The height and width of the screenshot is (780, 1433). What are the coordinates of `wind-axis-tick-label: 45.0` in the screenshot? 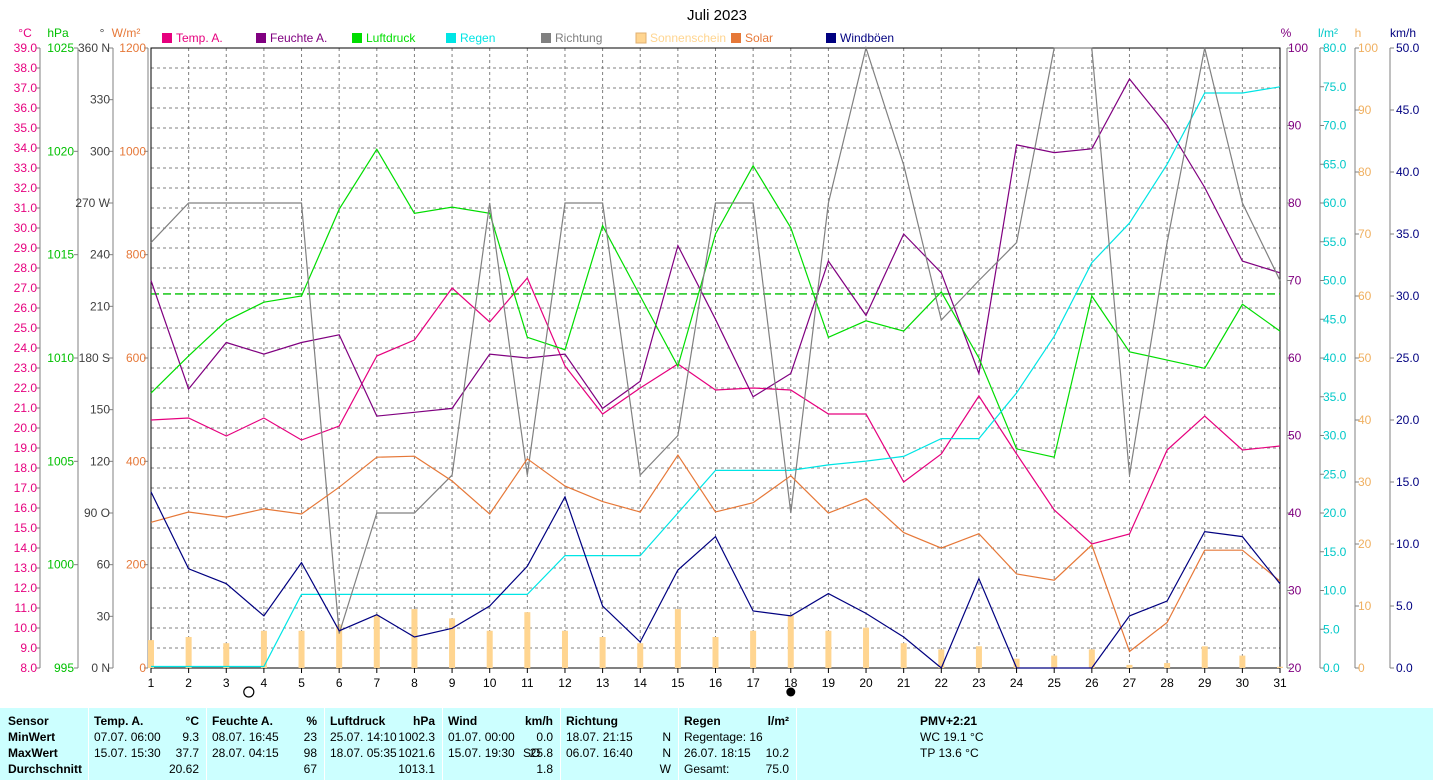 It's located at (1408, 110).